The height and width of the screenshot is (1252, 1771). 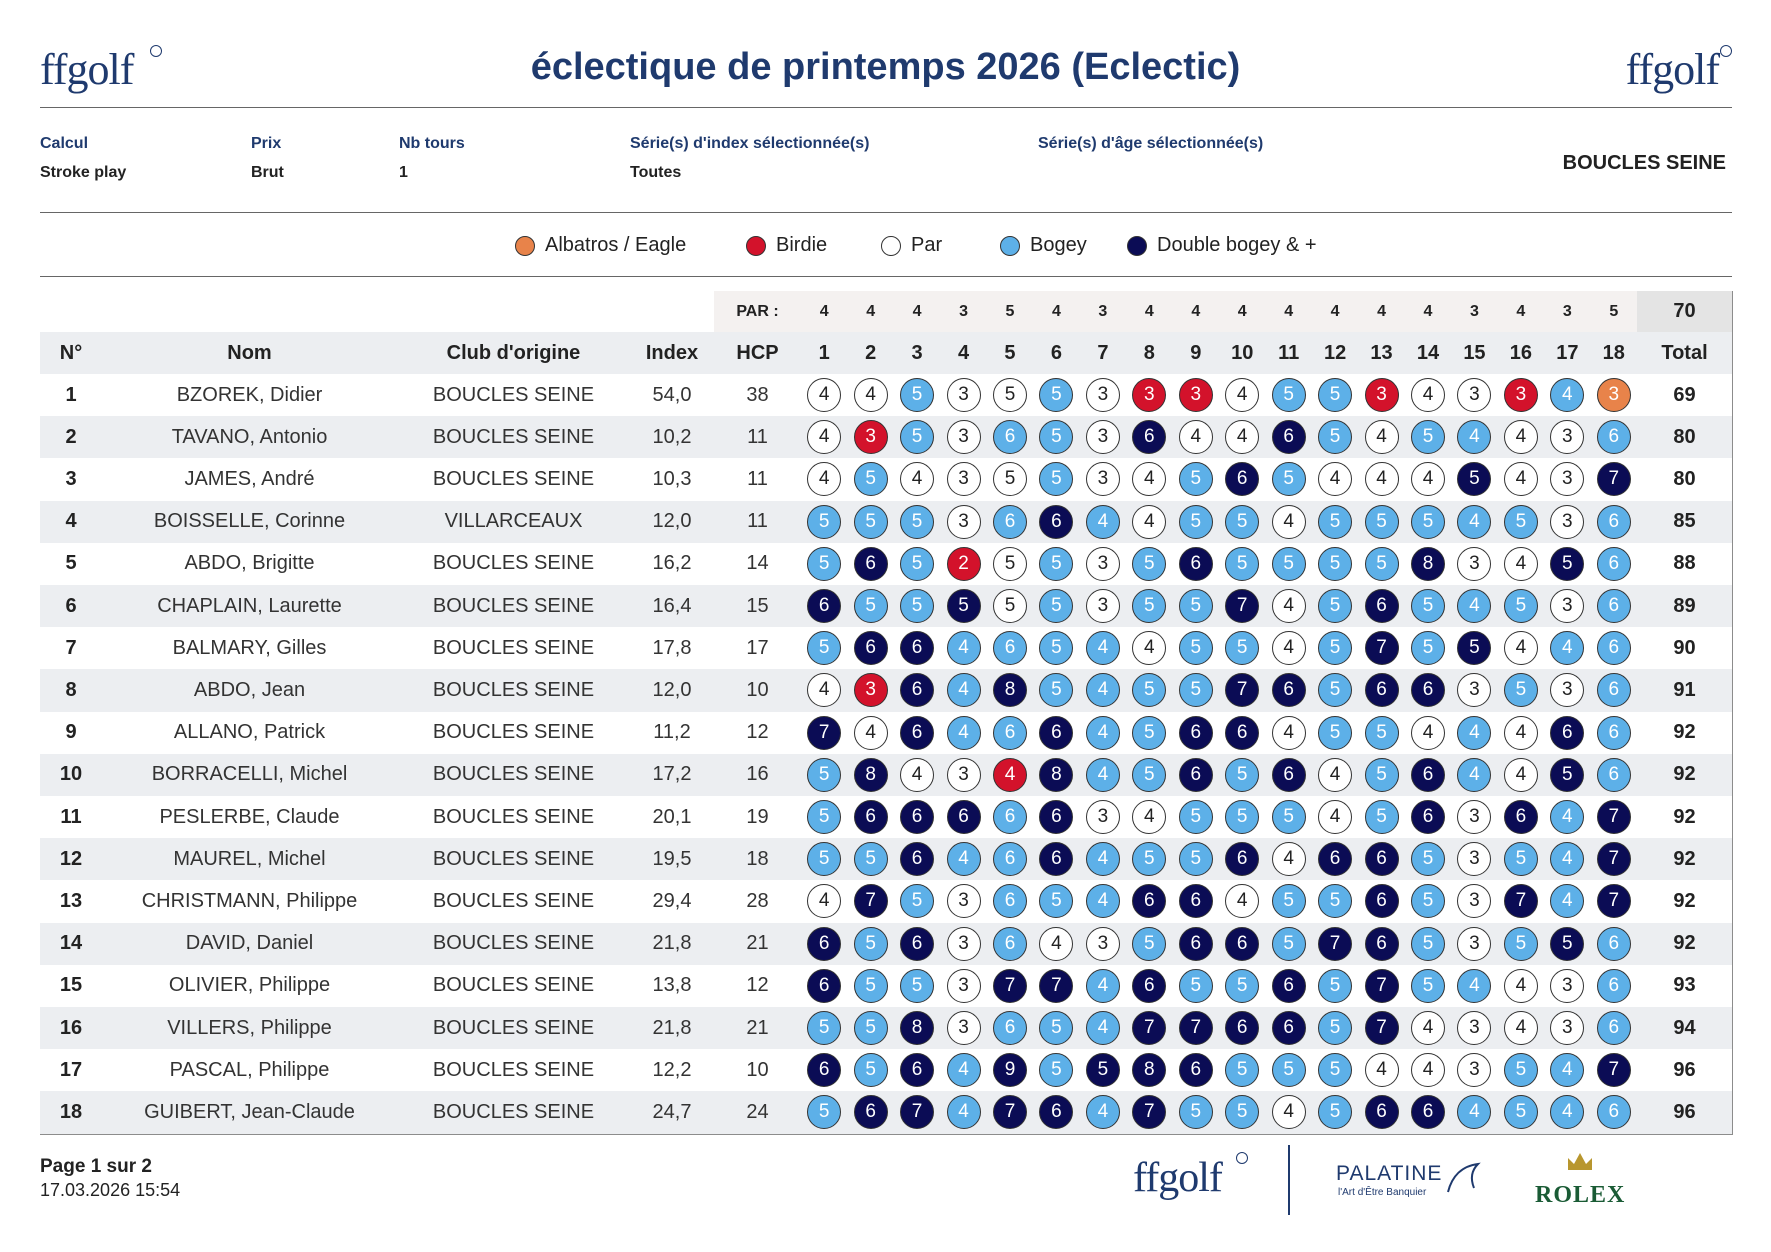 I want to click on rank: 14, so click(x=71, y=944).